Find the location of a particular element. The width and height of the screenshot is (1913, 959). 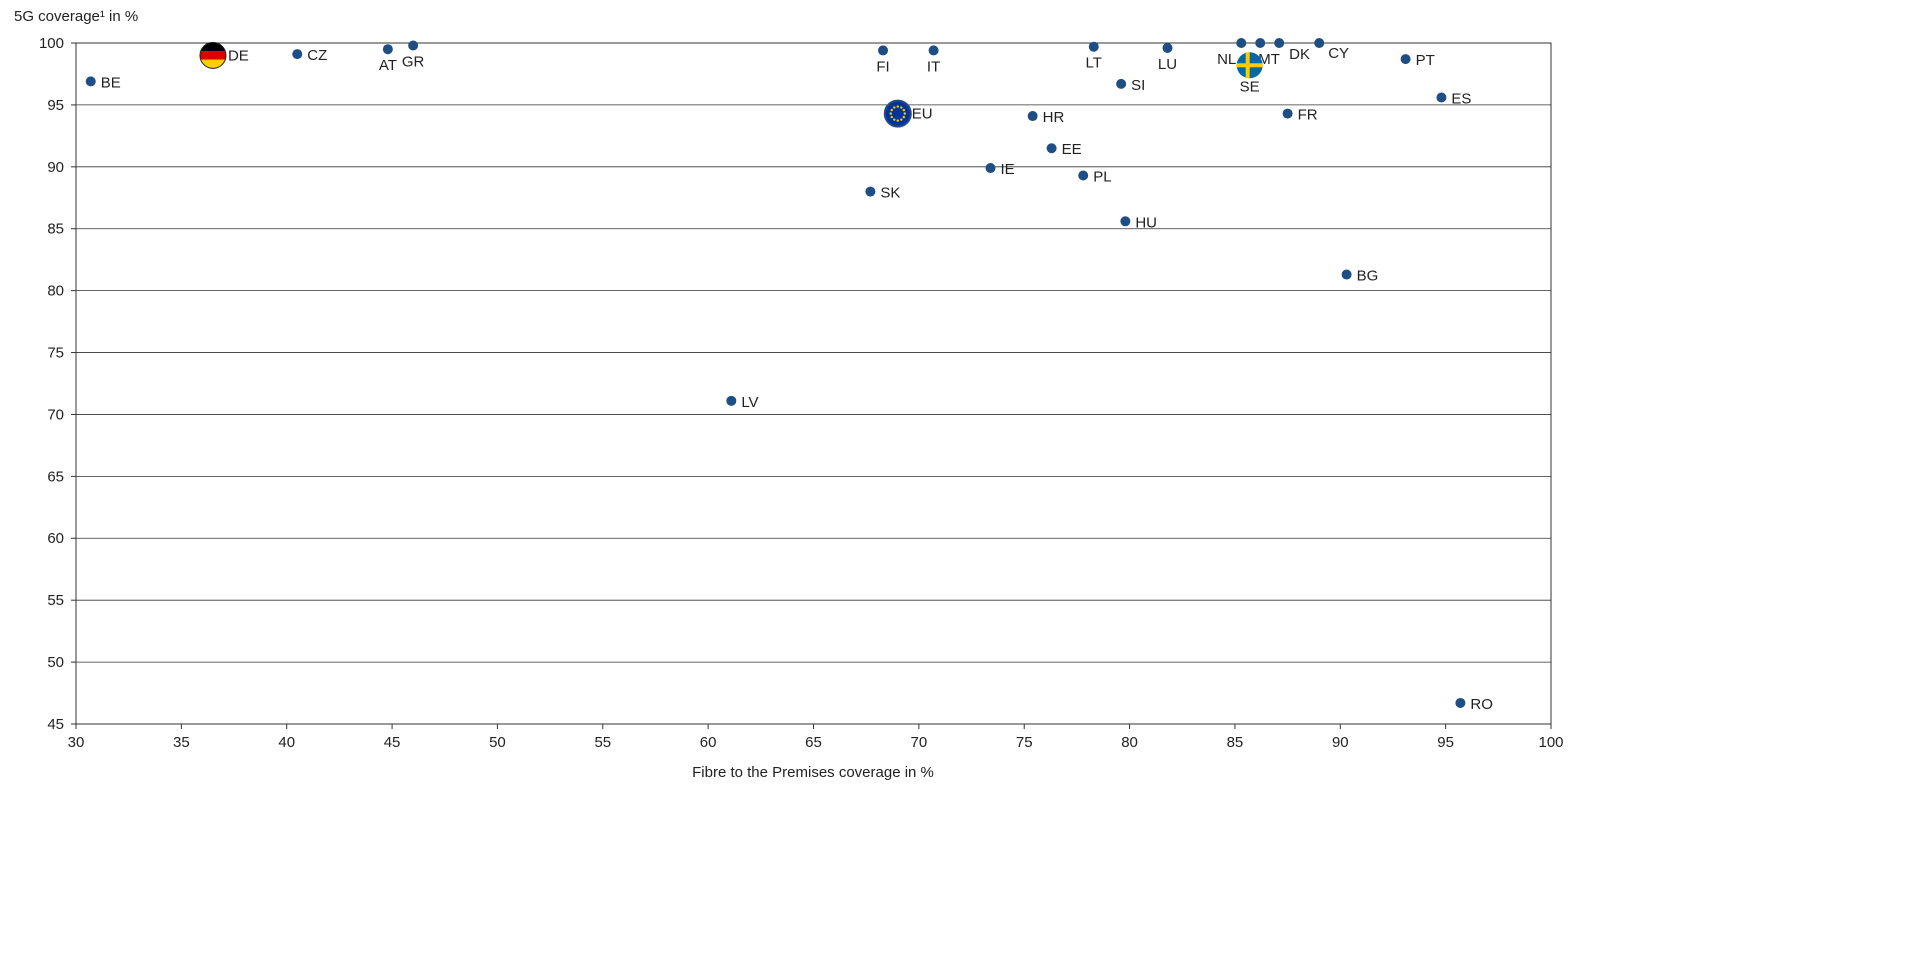

point-label: EE is located at coordinates (1072, 149).